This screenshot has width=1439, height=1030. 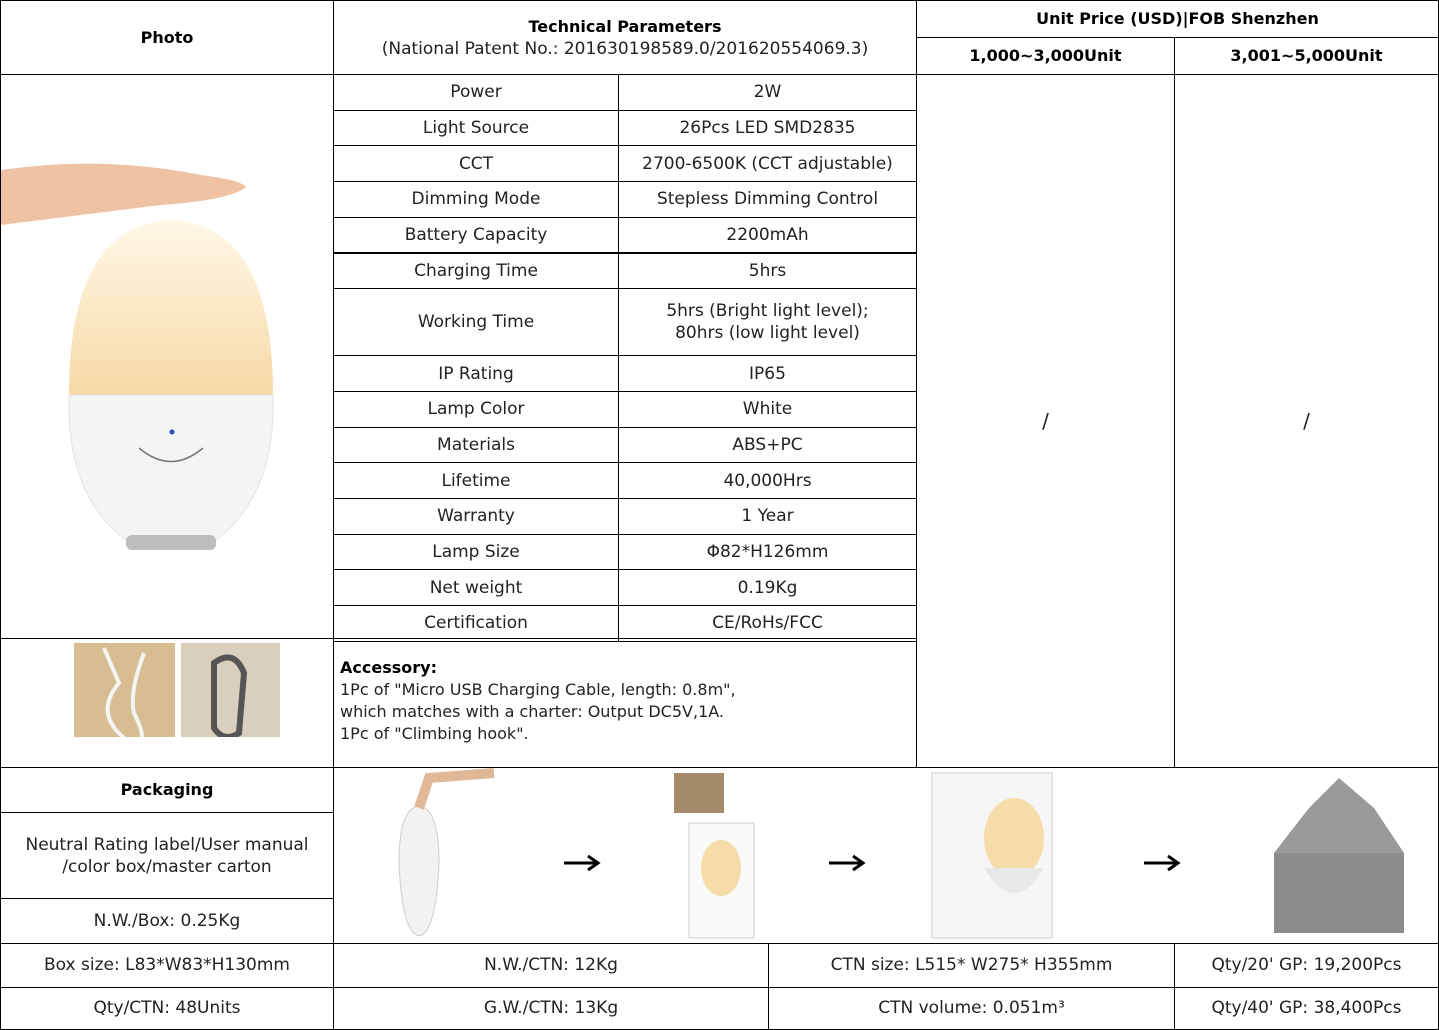 I want to click on info-cell: Qty/40' GP: 38,400Pcs, so click(x=1306, y=1008).